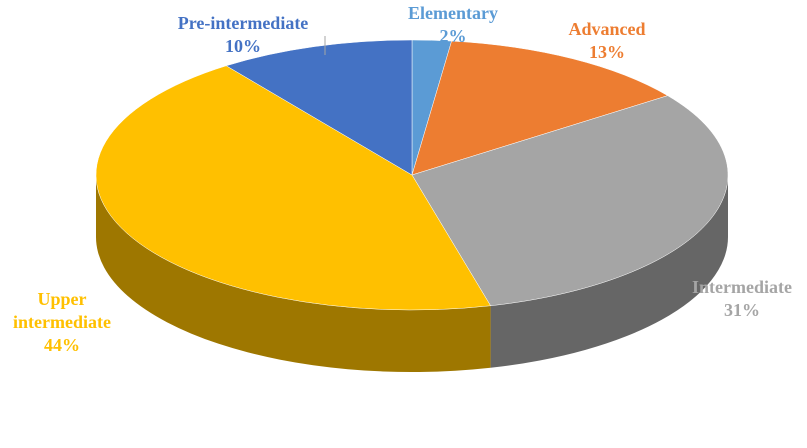 This screenshot has height=448, width=807. I want to click on value-label: 31%, so click(742, 310).